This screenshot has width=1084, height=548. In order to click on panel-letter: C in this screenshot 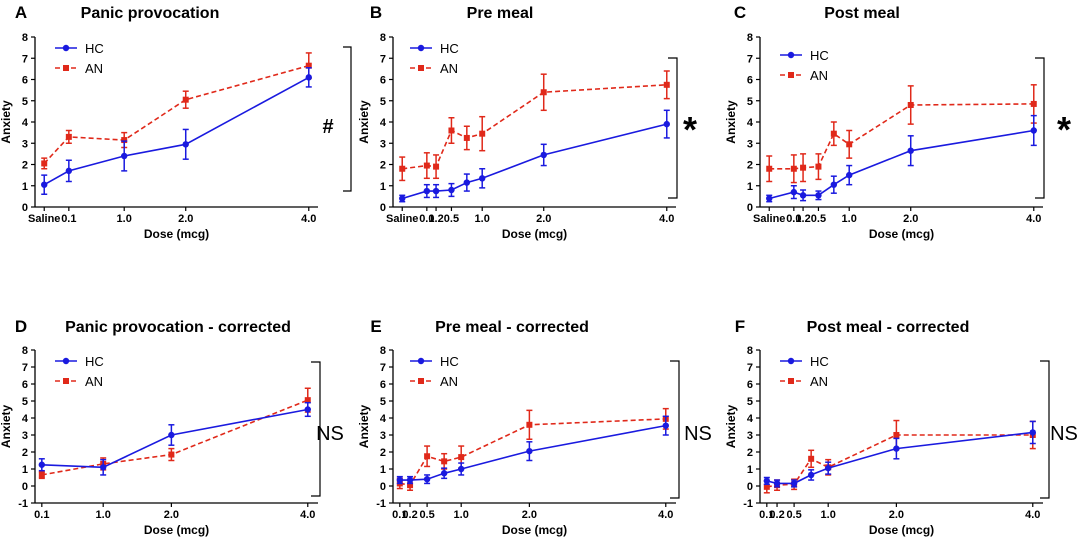, I will do `click(740, 12)`.